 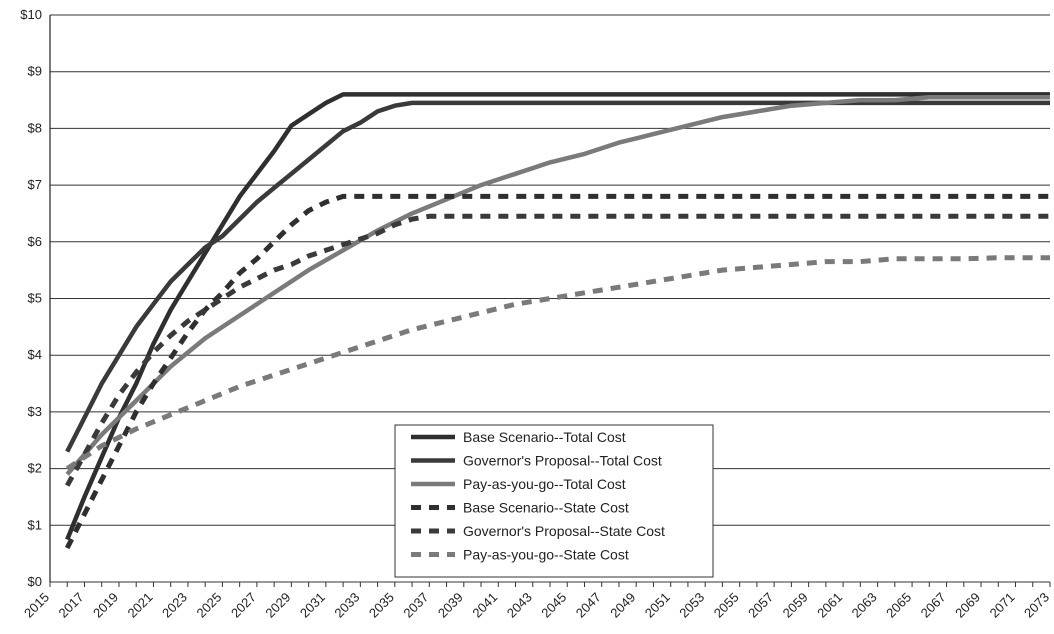 What do you see at coordinates (35, 581) in the screenshot?
I see `y-tick-label: $0` at bounding box center [35, 581].